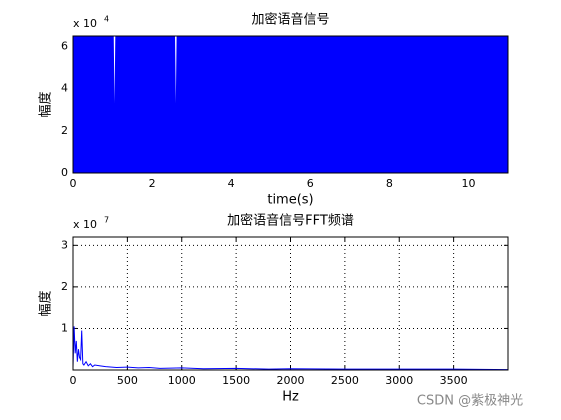 The width and height of the screenshot is (561, 420). Describe the element at coordinates (64, 244) in the screenshot. I see `y-tick-label: 3` at that location.